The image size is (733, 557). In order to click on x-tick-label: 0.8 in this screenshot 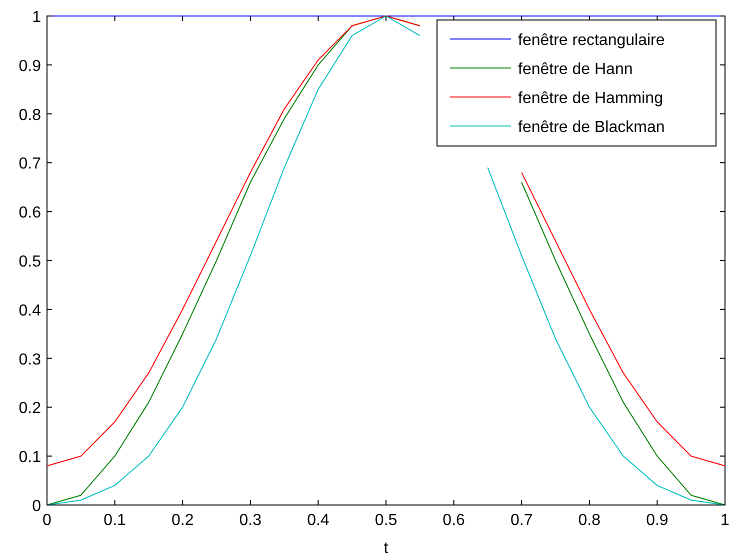, I will do `click(589, 520)`.